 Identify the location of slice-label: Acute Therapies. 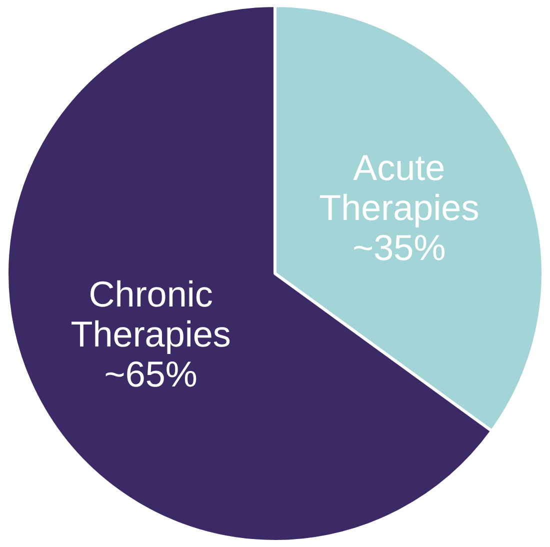
(399, 187).